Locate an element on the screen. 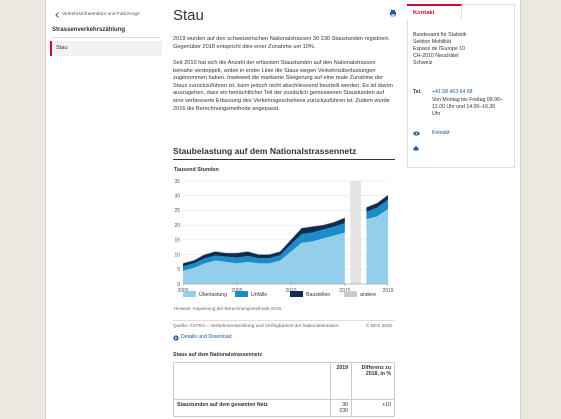 Image resolution: width=561 pixels, height=419 pixels. address-line: CH-2010 Neuchâtel is located at coordinates (436, 56).